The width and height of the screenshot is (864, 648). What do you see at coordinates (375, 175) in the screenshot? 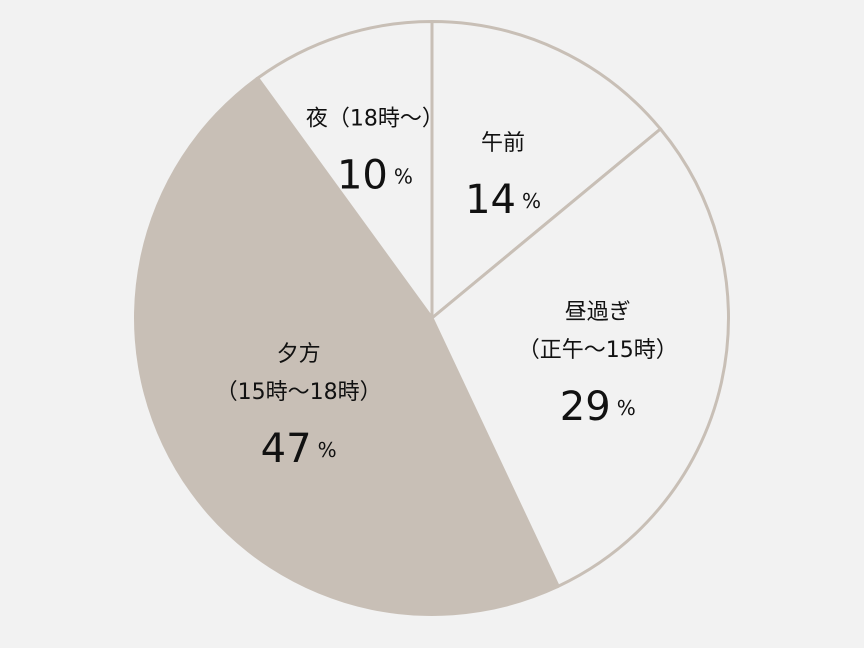
I see `slice-value-4: 10%` at bounding box center [375, 175].